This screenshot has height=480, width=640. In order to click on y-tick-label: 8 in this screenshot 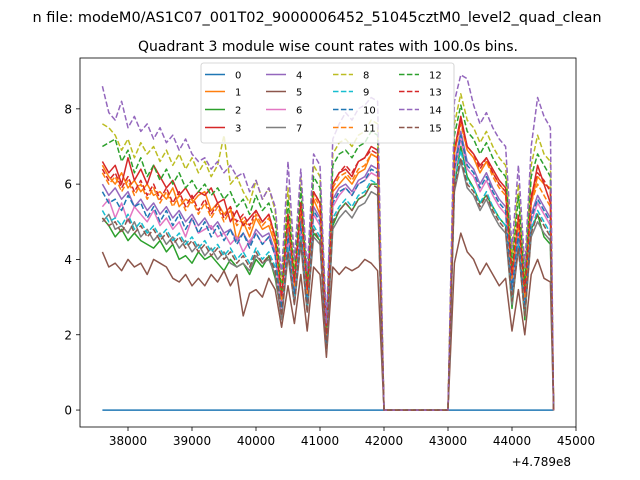, I will do `click(68, 109)`.